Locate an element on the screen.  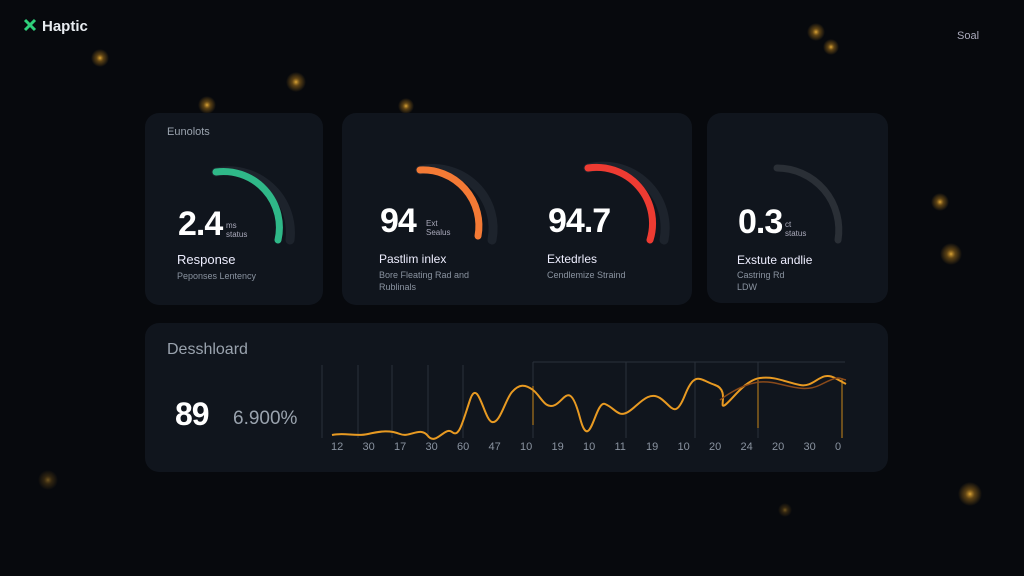
card-subtitle: Peponses Lentency is located at coordinates (217, 276).